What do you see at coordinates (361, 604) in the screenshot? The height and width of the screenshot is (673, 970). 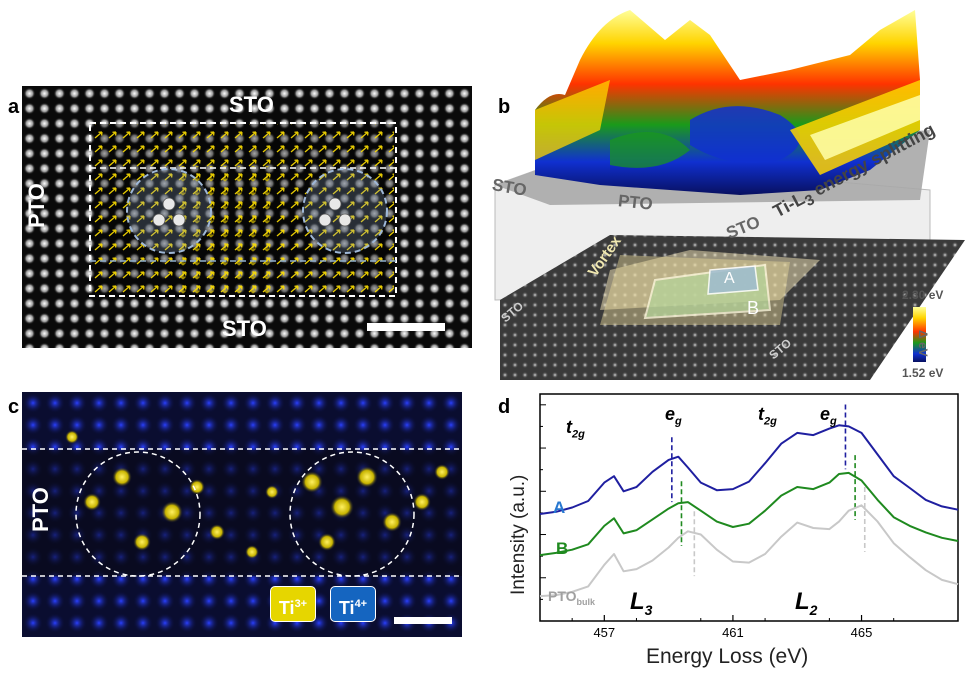 I see `legend-ti4-sup: 4+` at bounding box center [361, 604].